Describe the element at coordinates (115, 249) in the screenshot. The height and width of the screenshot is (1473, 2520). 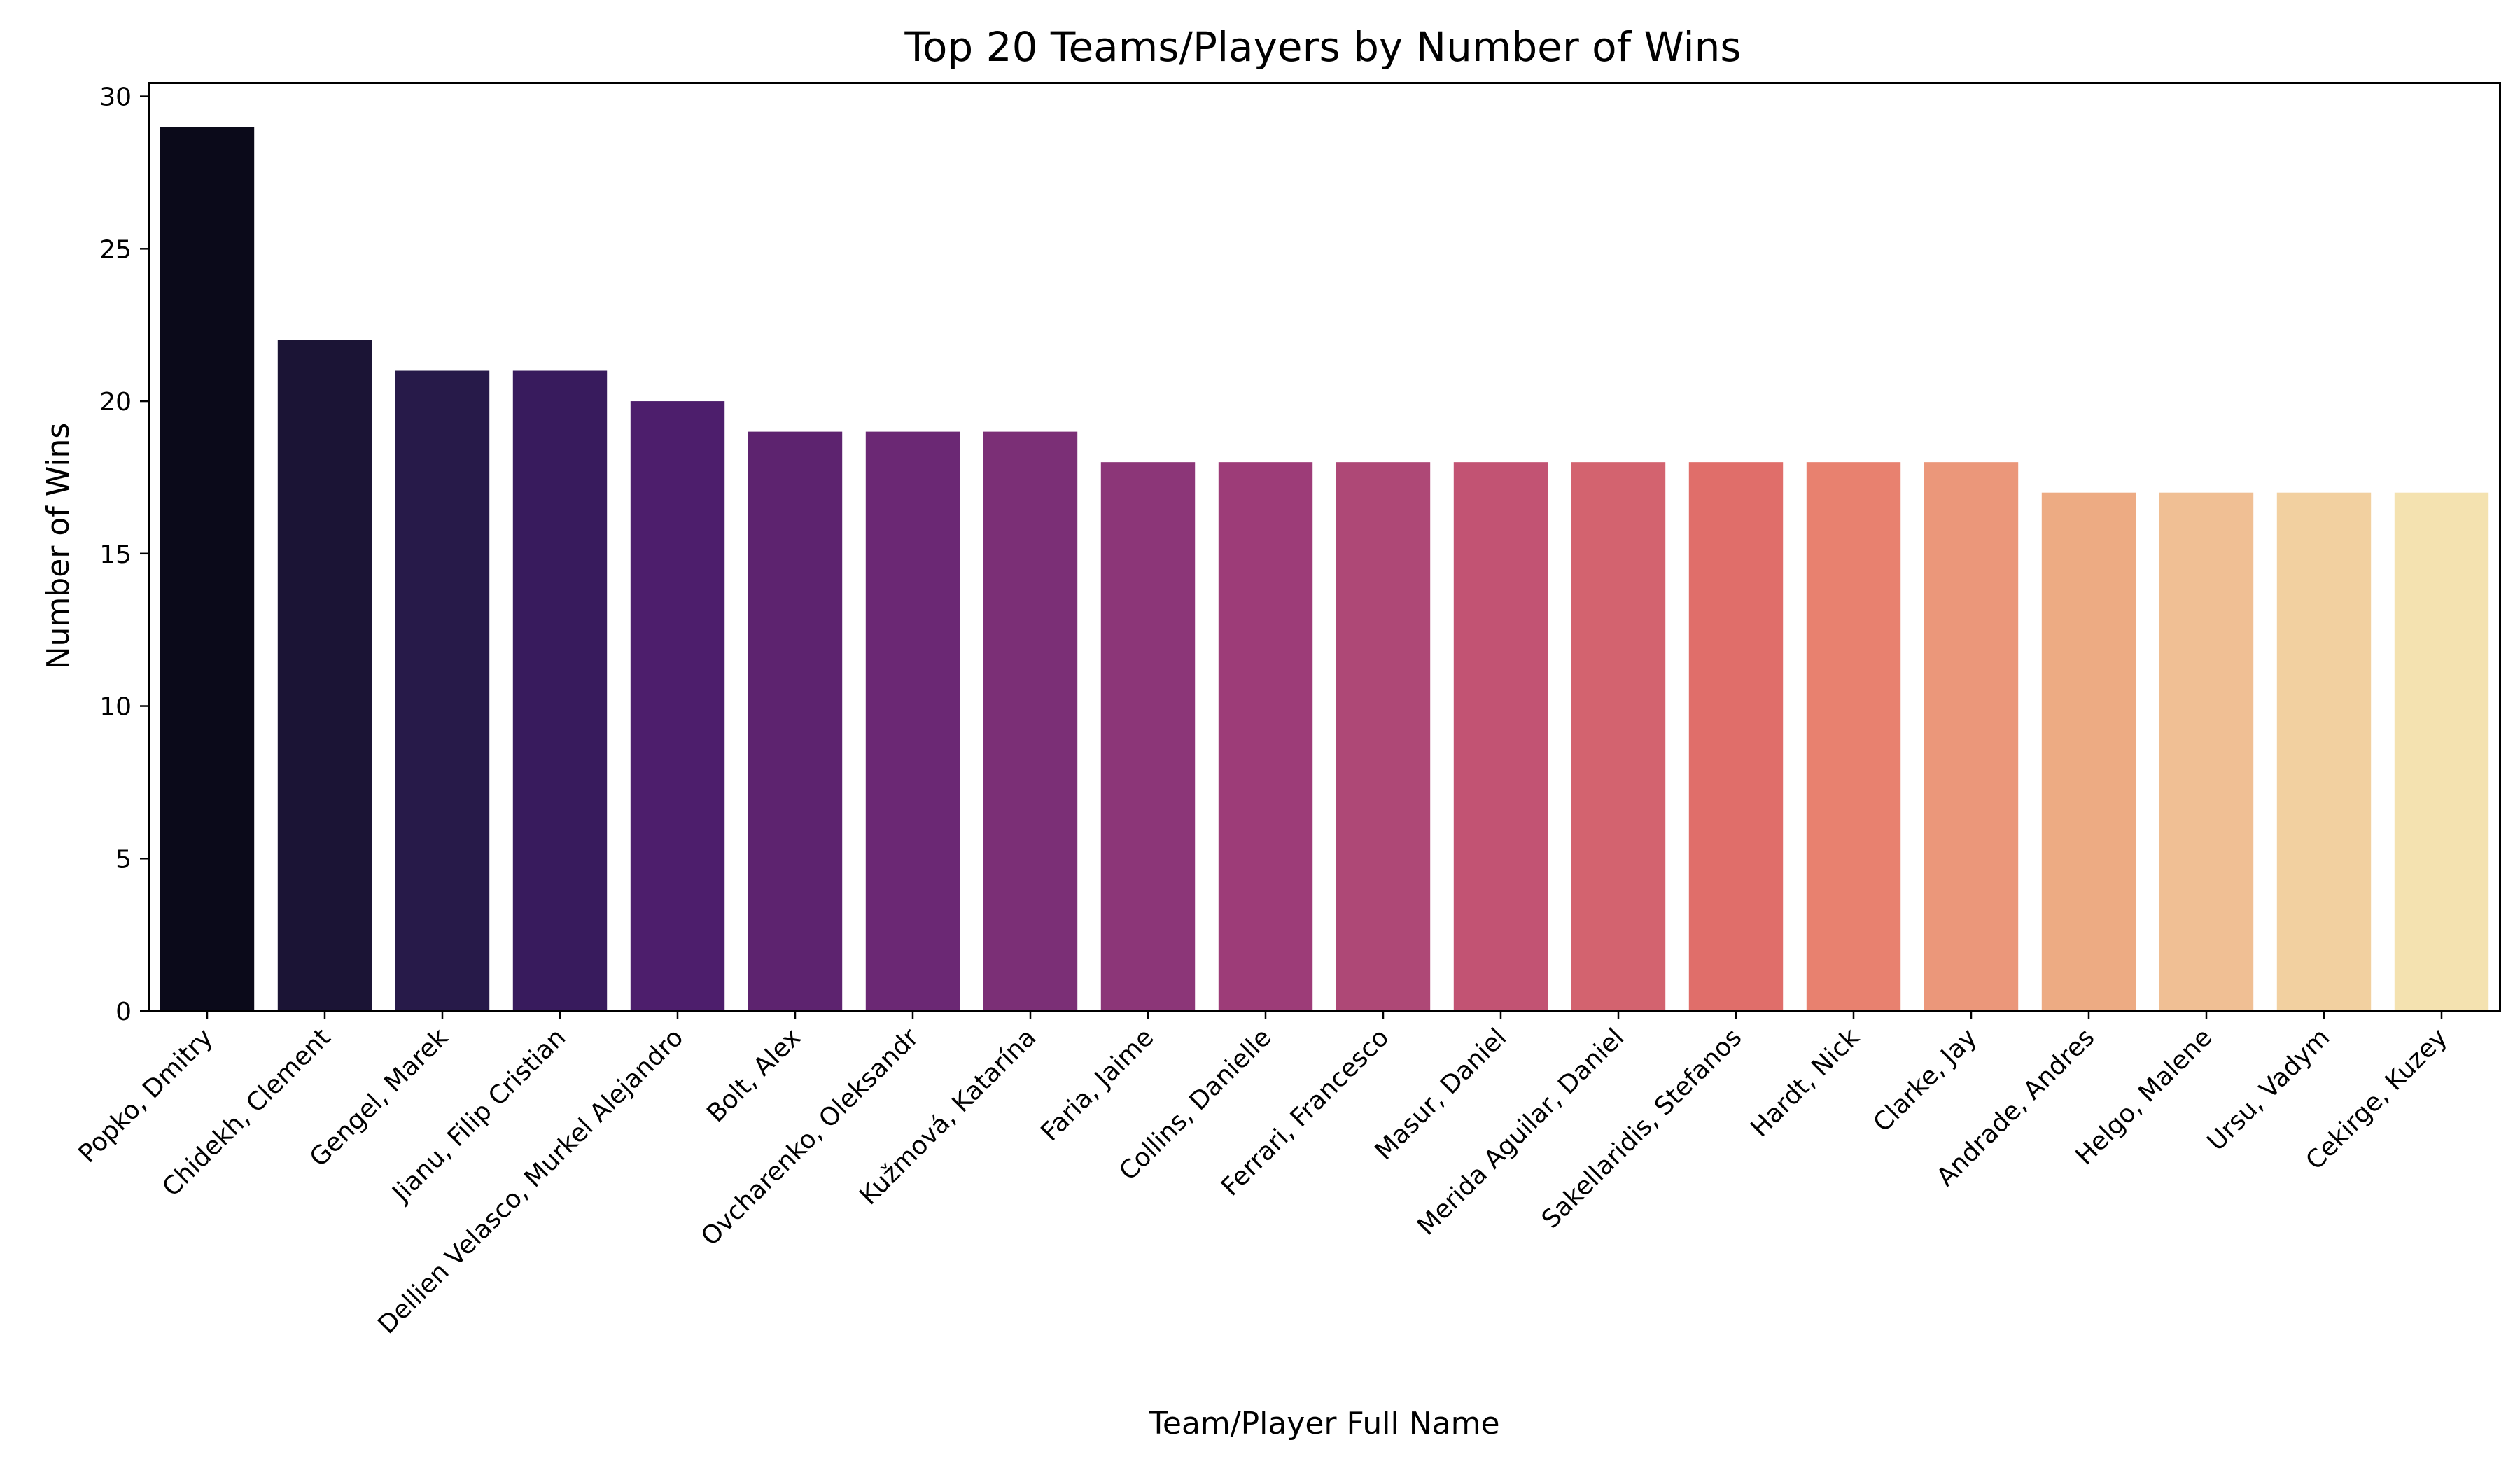
I see `y-tick-label: 25` at that location.